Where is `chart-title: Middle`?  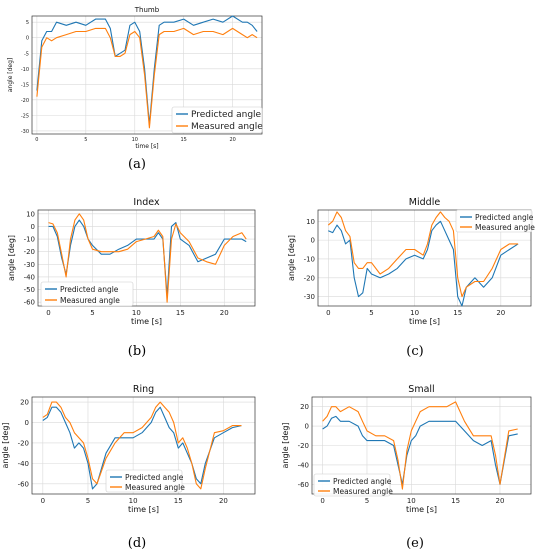
chart-title: Middle is located at coordinates (425, 202).